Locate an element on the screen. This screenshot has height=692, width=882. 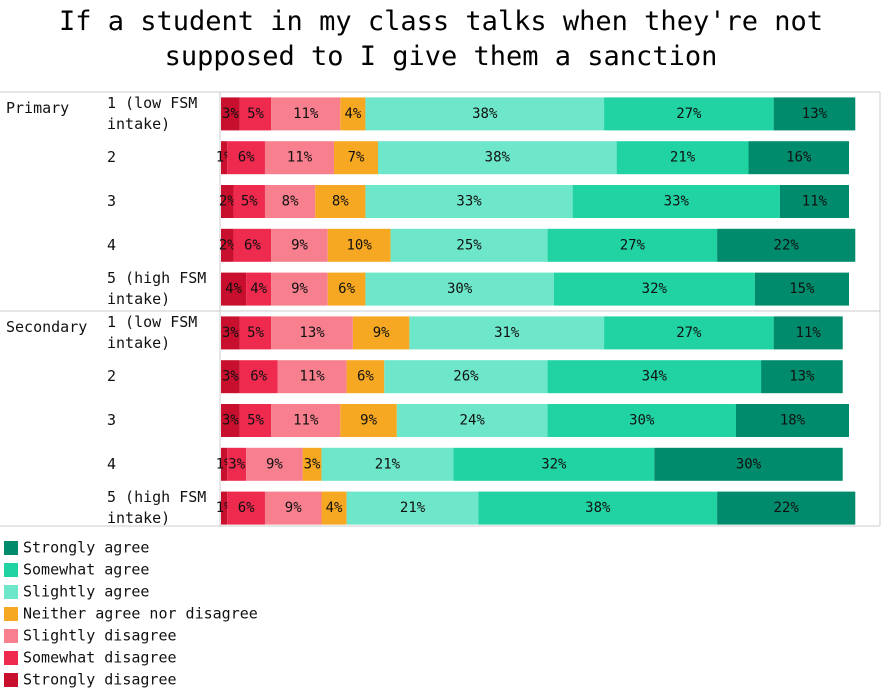
value-label: 18% is located at coordinates (793, 421).